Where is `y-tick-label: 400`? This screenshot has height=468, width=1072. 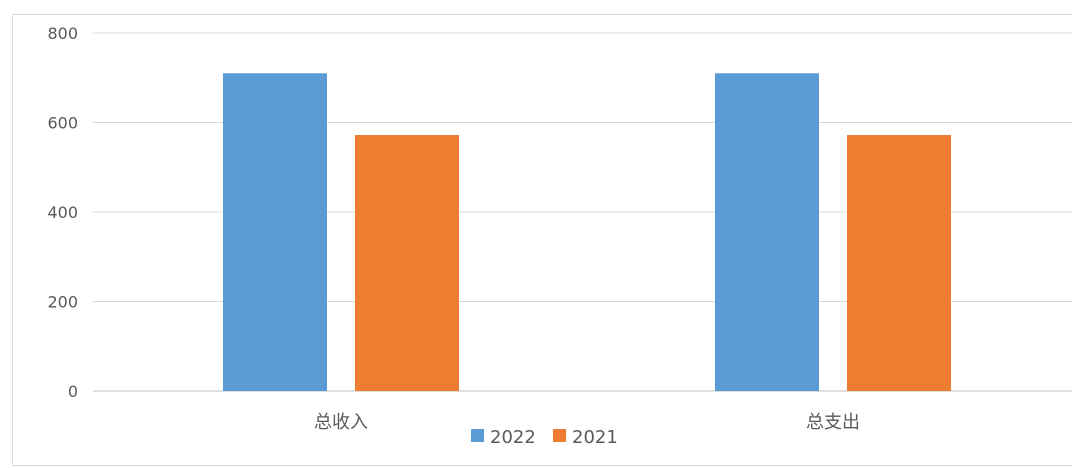 y-tick-label: 400 is located at coordinates (62, 212).